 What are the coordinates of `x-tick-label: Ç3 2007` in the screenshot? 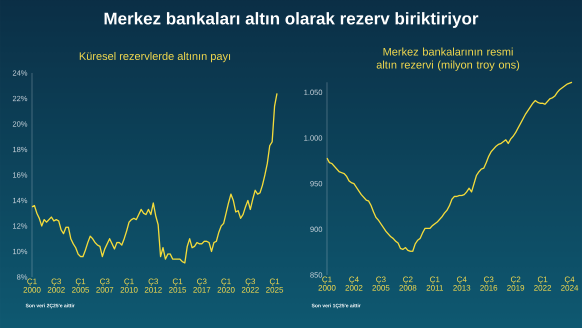 It's located at (105, 285).